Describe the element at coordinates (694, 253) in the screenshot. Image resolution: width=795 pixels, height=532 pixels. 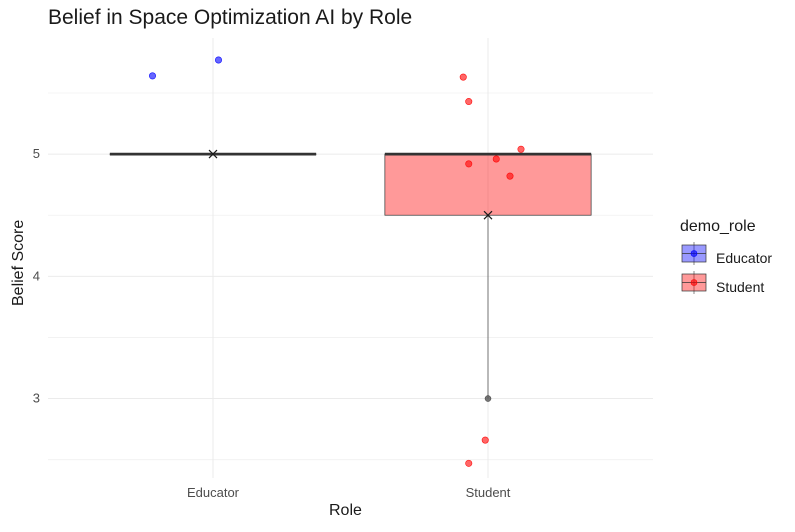
I see `legend-point-educator` at that location.